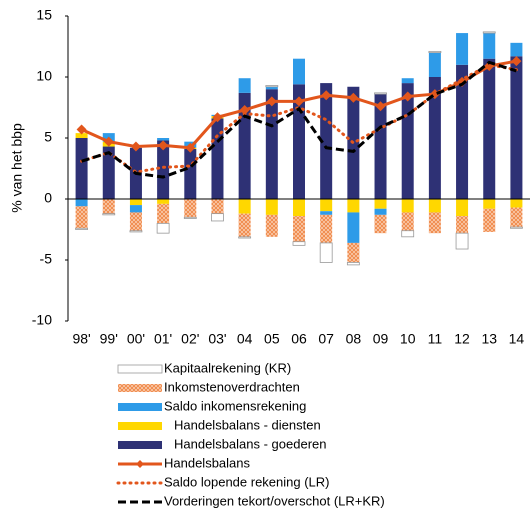  I want to click on x-tick-label: 02', so click(190, 339).